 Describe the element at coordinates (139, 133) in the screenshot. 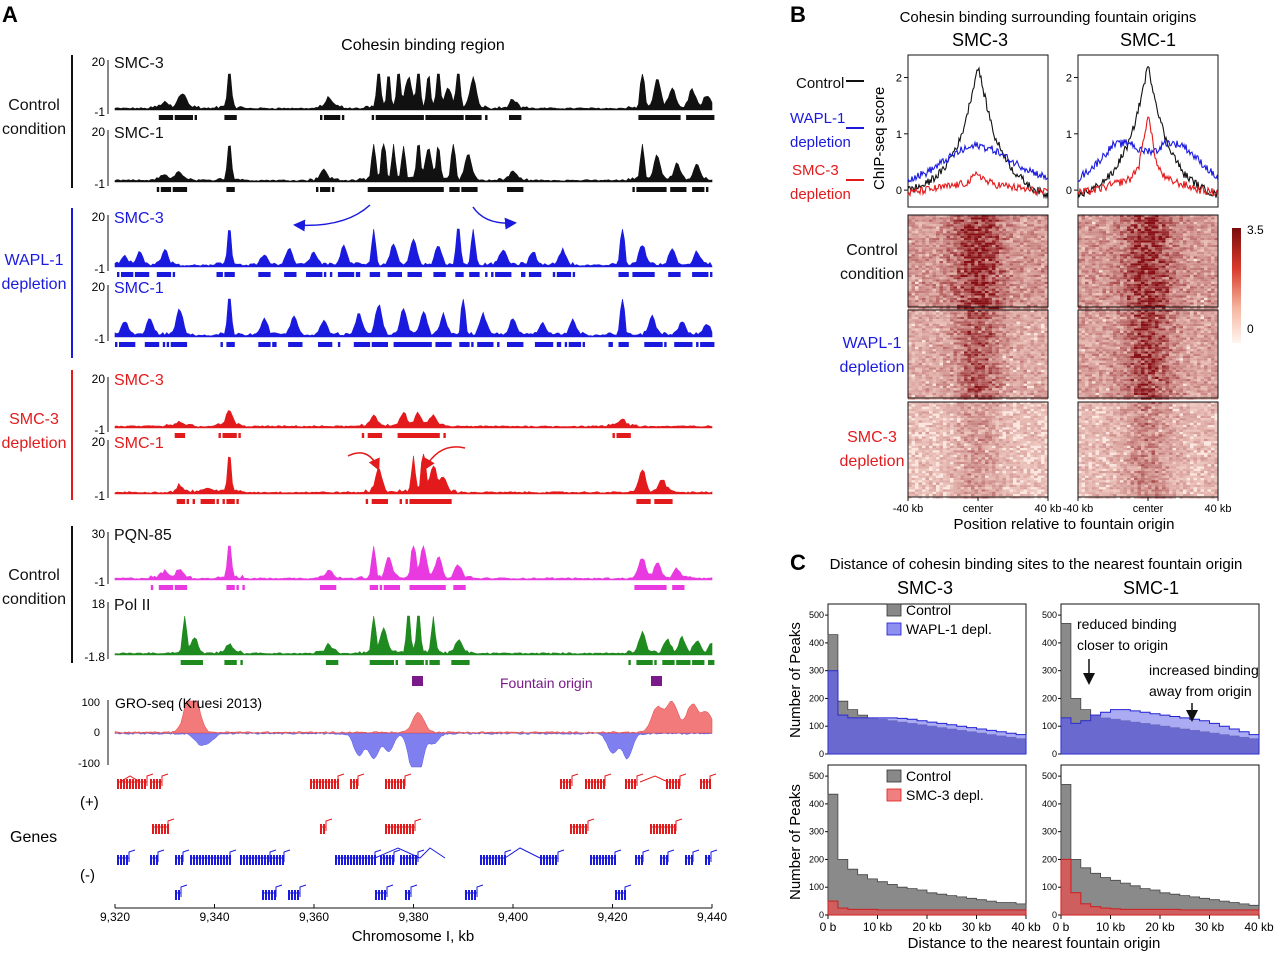

I see `track-name-1: SMC-1` at that location.